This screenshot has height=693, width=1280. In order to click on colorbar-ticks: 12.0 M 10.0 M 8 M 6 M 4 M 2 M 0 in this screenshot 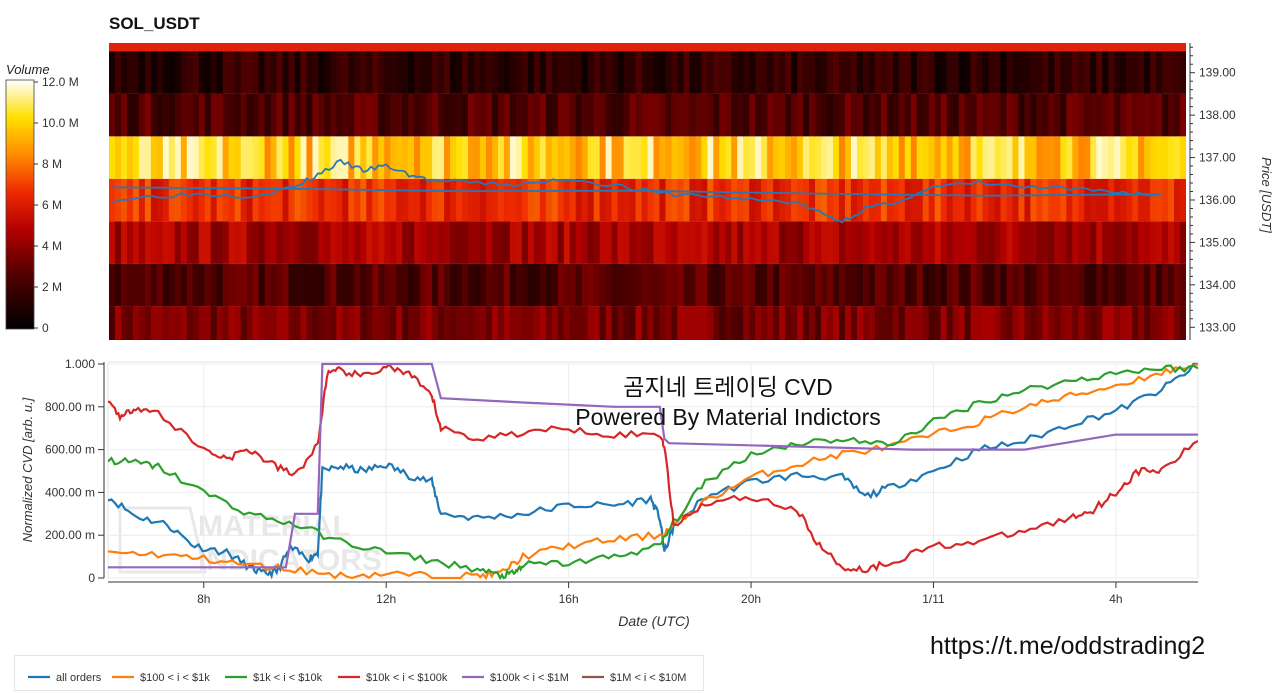, I will do `click(56, 205)`.